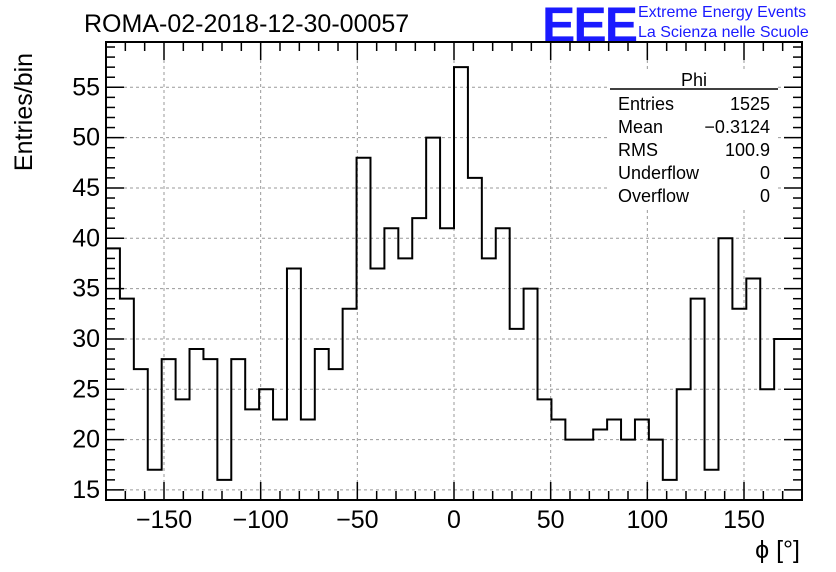 The height and width of the screenshot is (572, 836). What do you see at coordinates (86, 87) in the screenshot?
I see `y-tick-label: 55` at bounding box center [86, 87].